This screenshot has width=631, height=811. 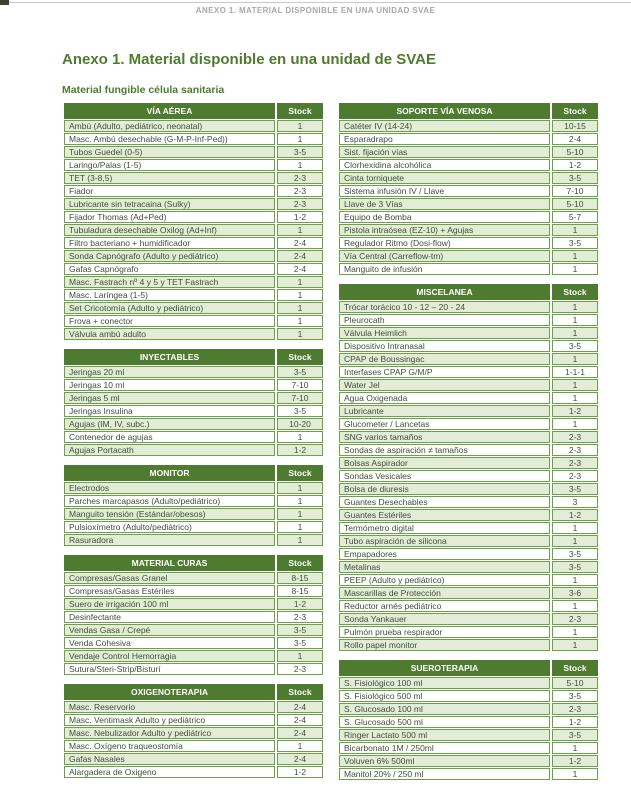 I want to click on item-cell: Llave de 3 Vías, so click(x=444, y=204).